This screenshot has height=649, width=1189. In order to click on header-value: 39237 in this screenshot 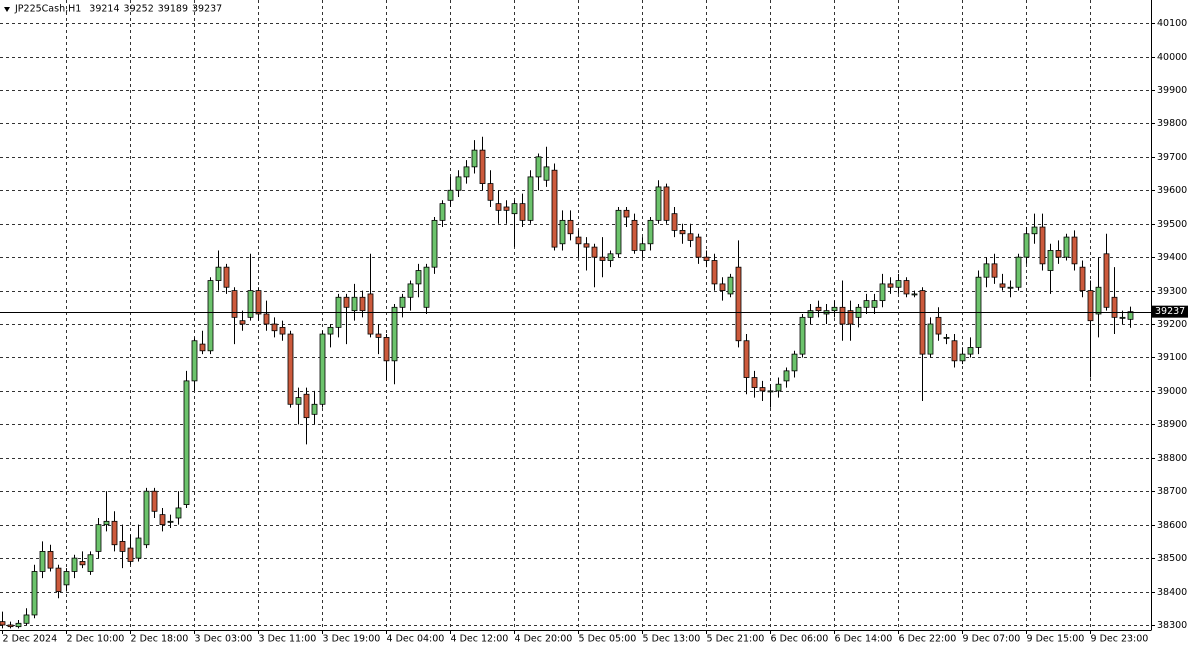, I will do `click(207, 9)`.